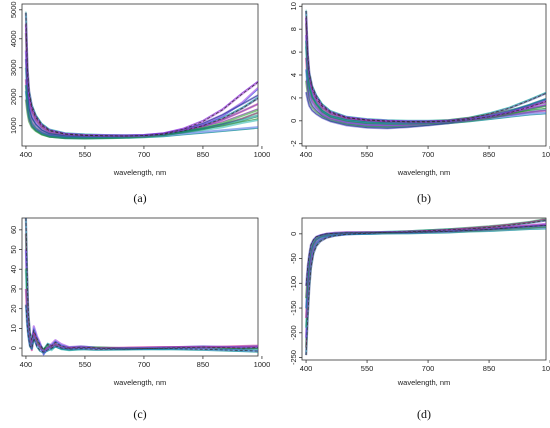 The height and width of the screenshot is (428, 550). I want to click on y-tick-label: 8, so click(293, 29).